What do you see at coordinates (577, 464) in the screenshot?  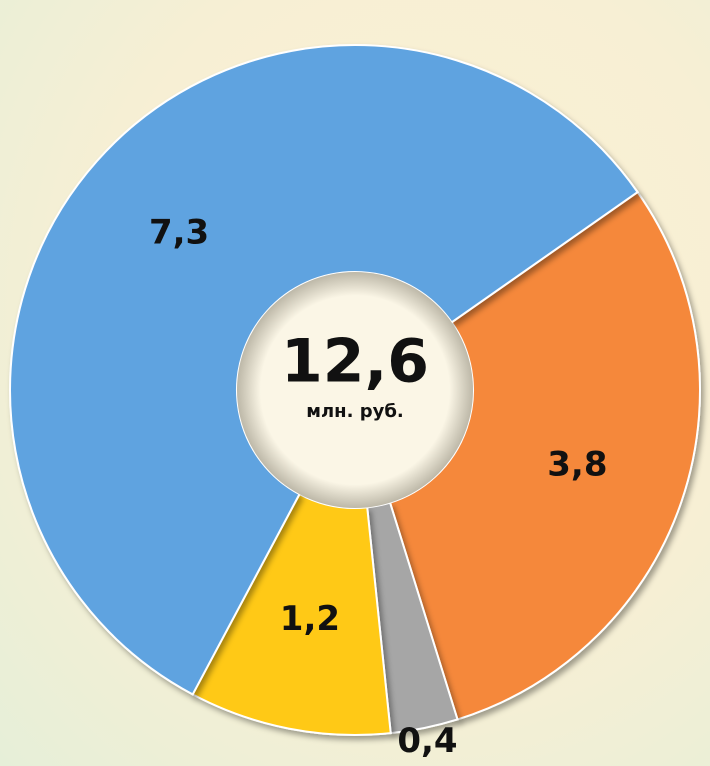 I see `data-label: 3,8` at bounding box center [577, 464].